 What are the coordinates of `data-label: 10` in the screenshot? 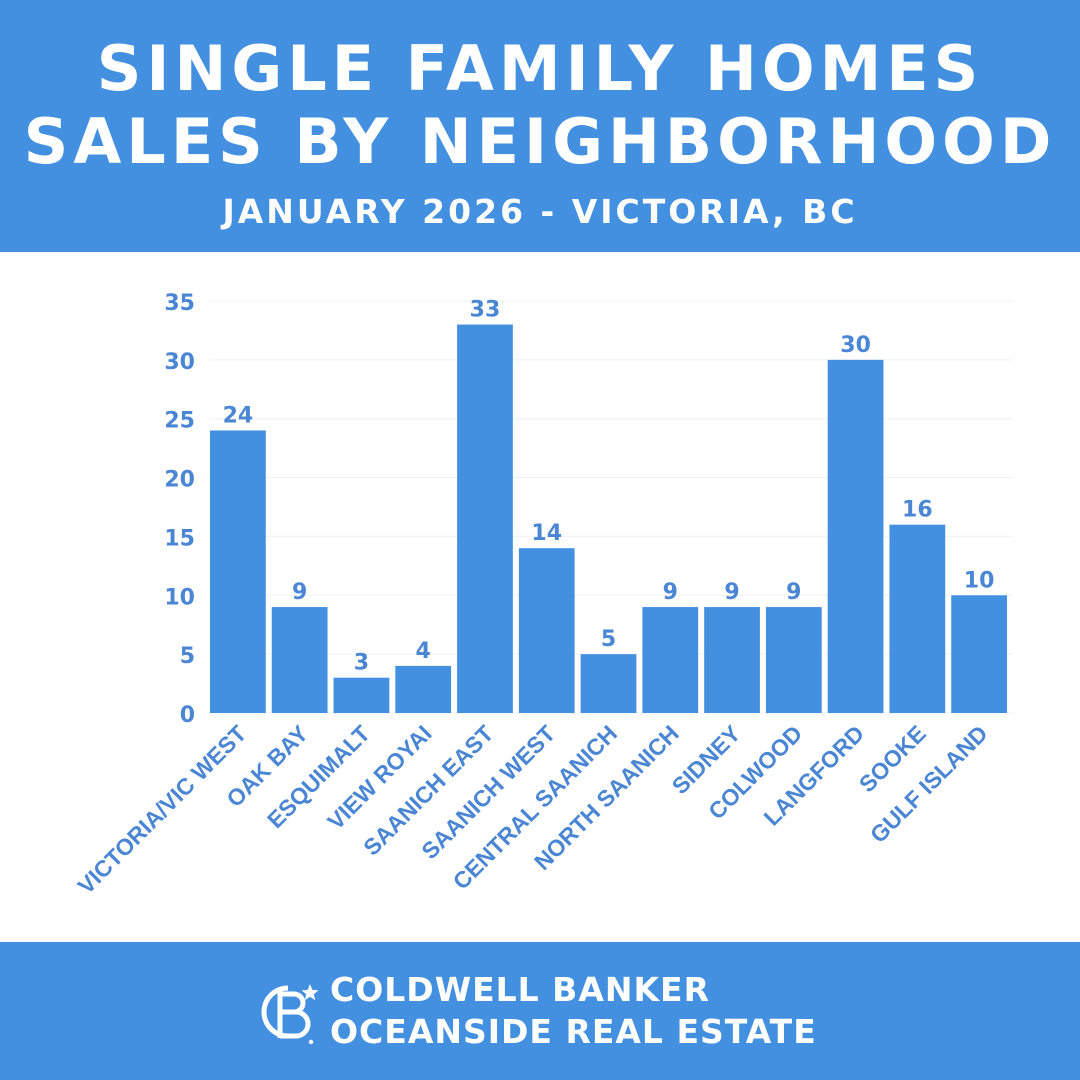 It's located at (979, 580).